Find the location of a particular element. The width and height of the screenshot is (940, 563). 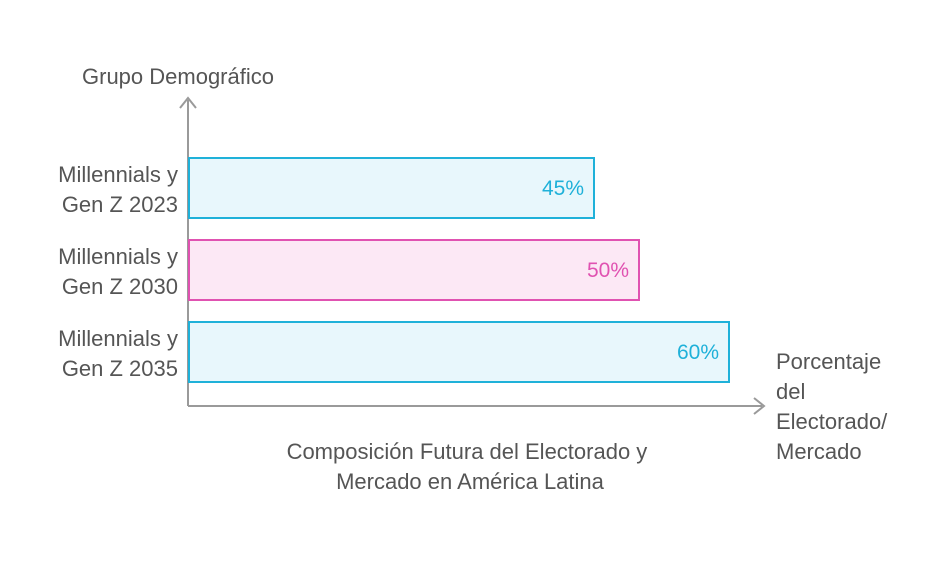

x-axis-label-line: Porcentaje is located at coordinates (828, 361).